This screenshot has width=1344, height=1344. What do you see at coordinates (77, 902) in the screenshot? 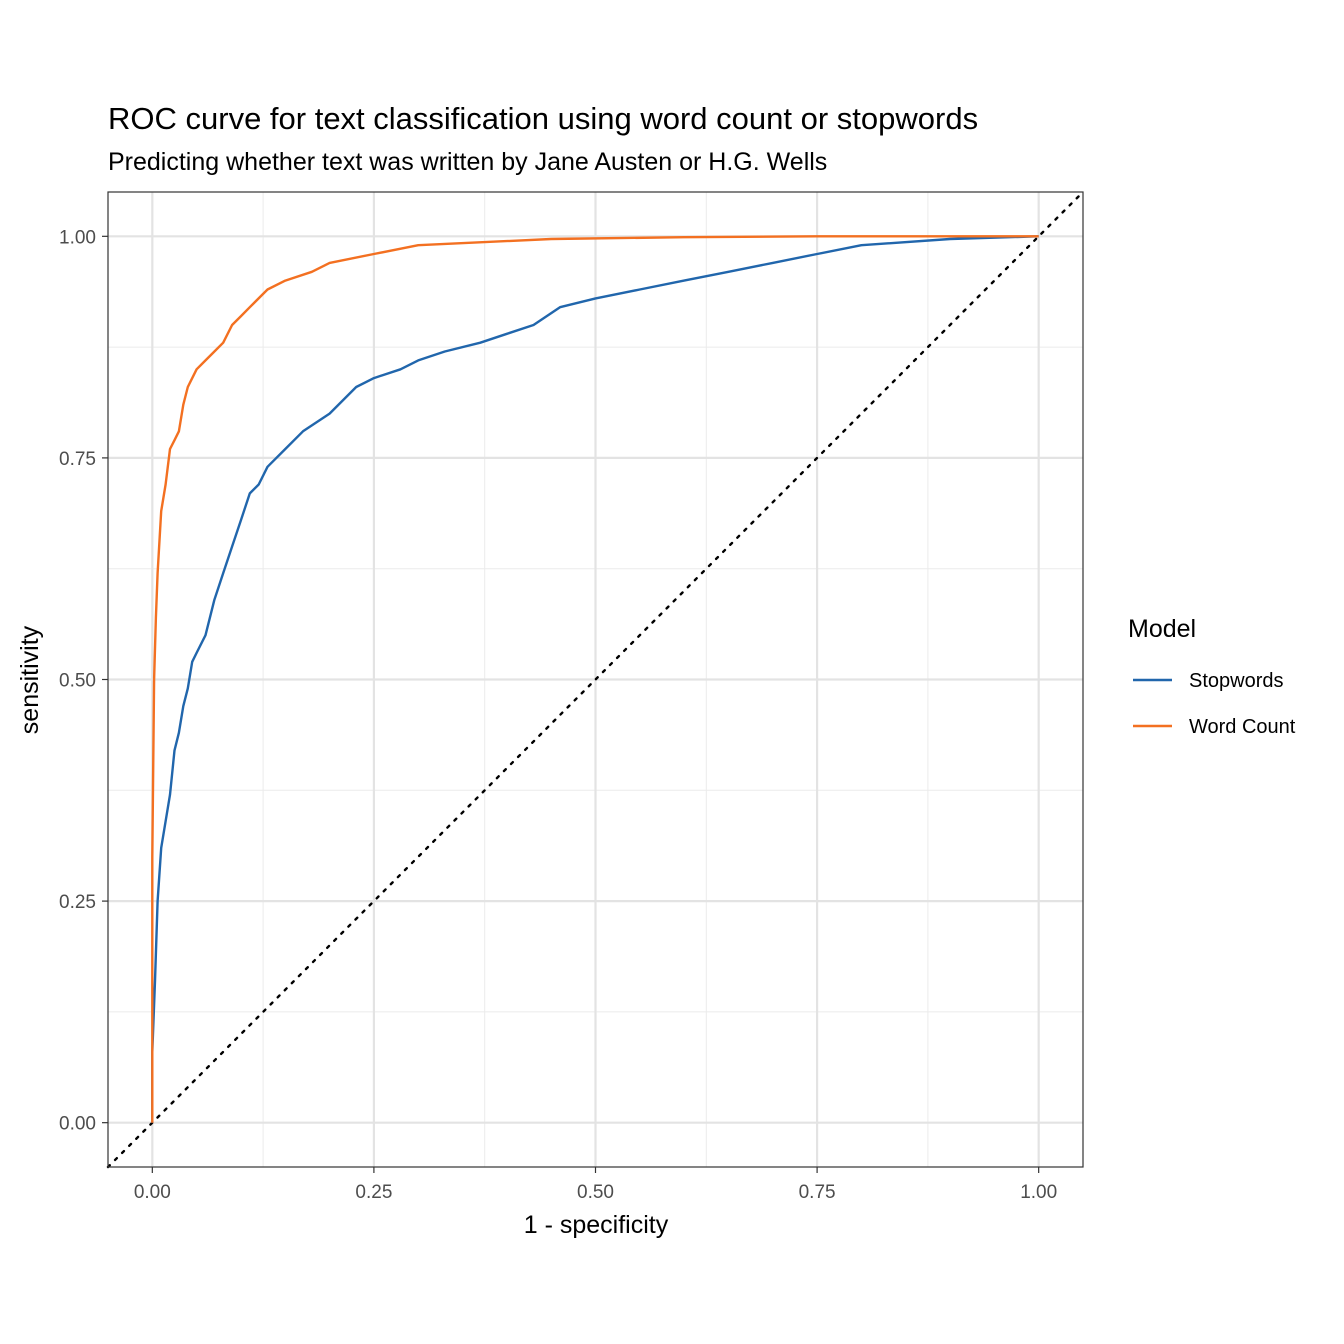
I see `y-tick-label: 0.25` at bounding box center [77, 902].